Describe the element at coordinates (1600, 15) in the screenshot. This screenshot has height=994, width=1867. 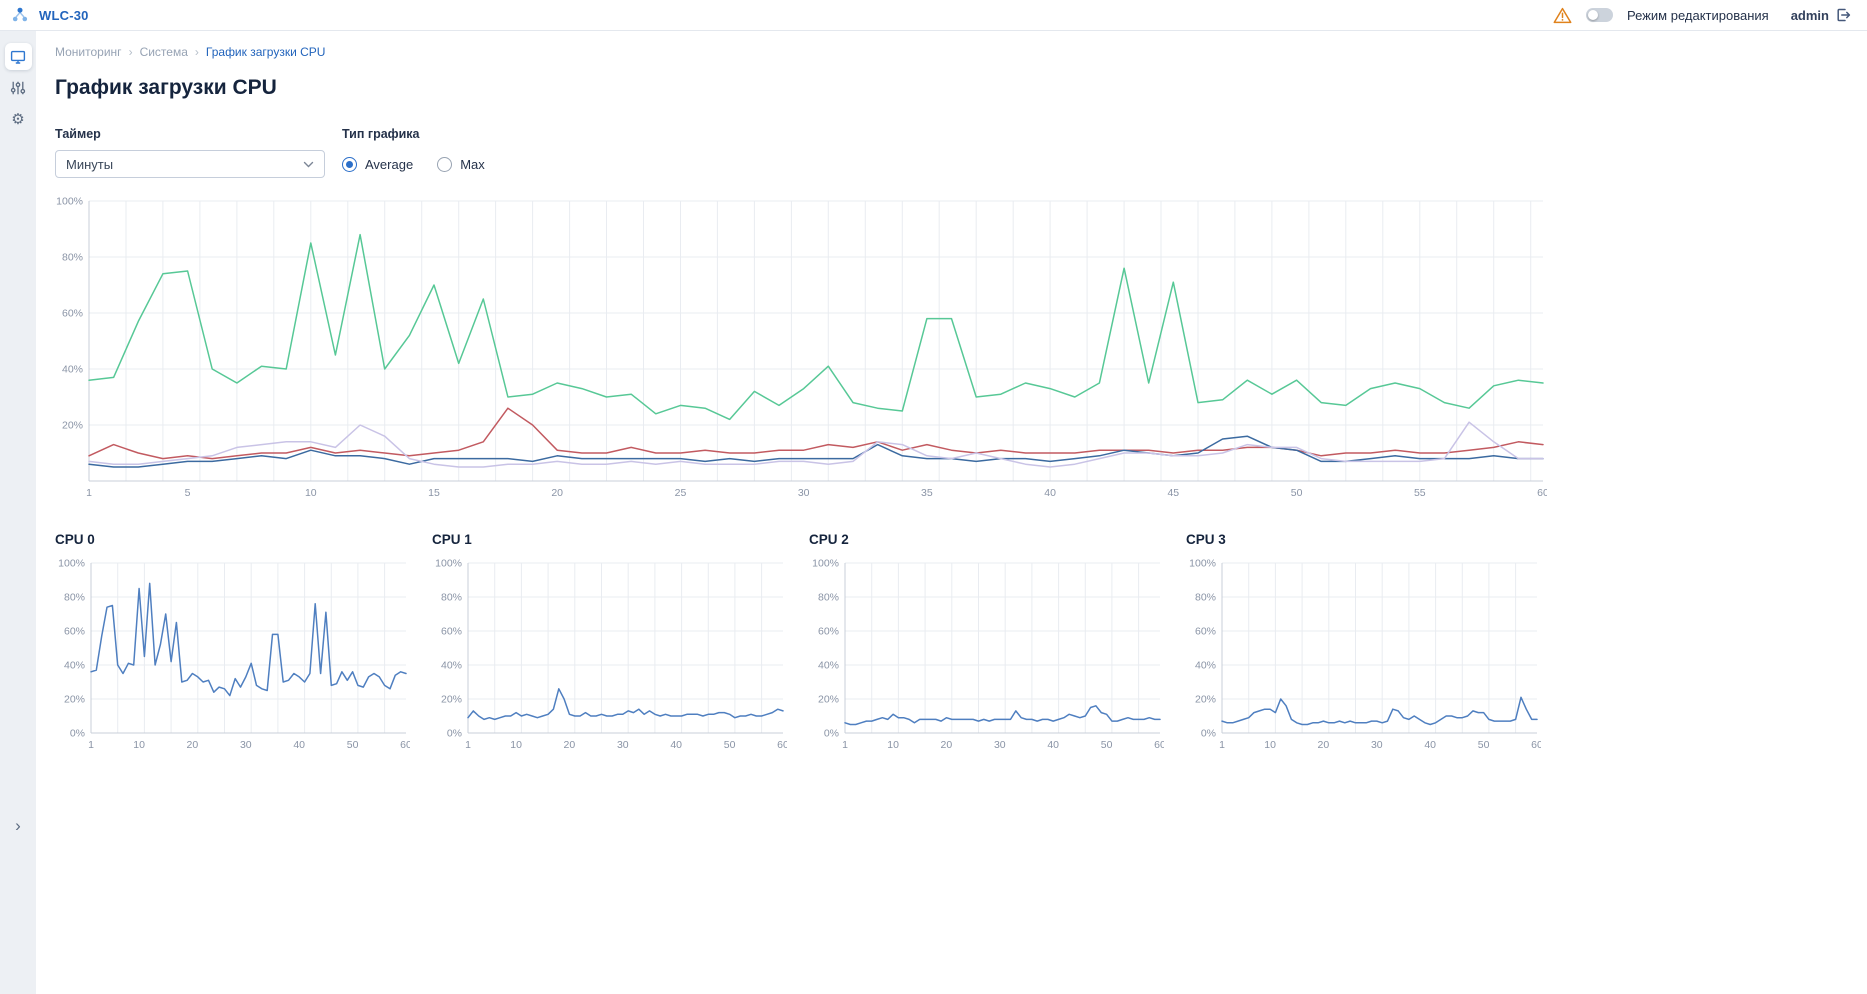
I see `edit-mode-toggle` at that location.